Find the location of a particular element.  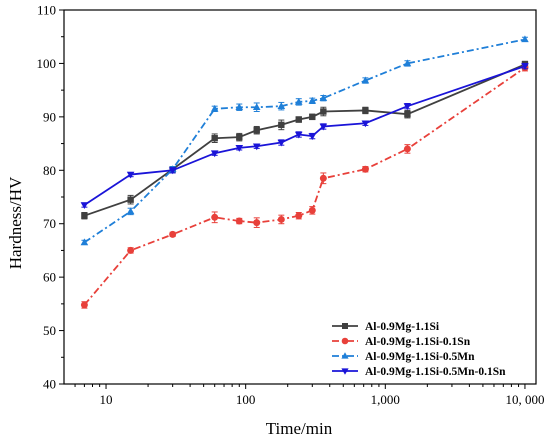

y-axis-title: Hardness/HV is located at coordinates (15, 222).